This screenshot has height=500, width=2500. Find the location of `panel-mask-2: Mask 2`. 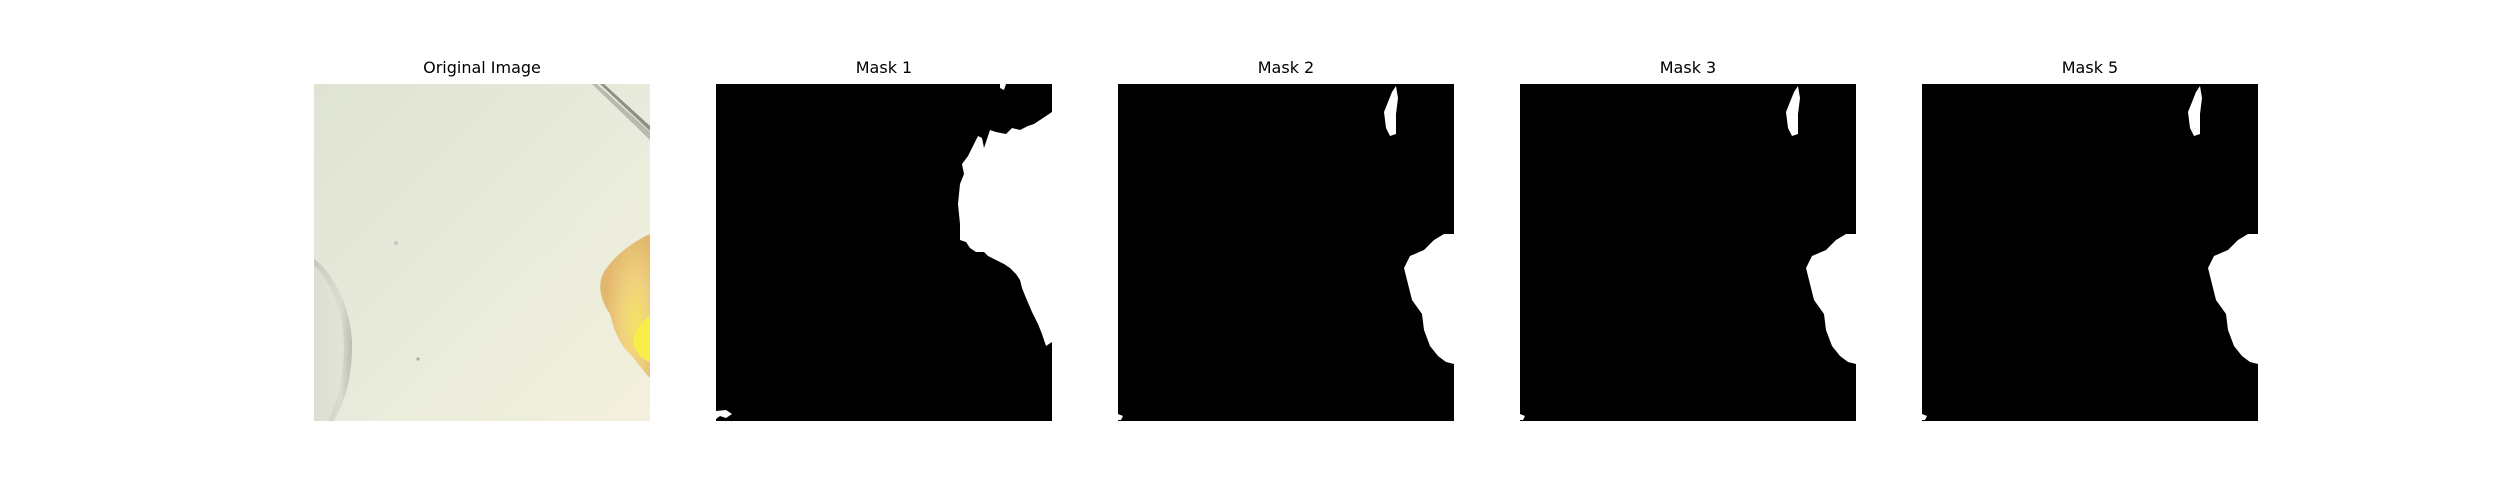

panel-mask-2: Mask 2 is located at coordinates (1286, 239).